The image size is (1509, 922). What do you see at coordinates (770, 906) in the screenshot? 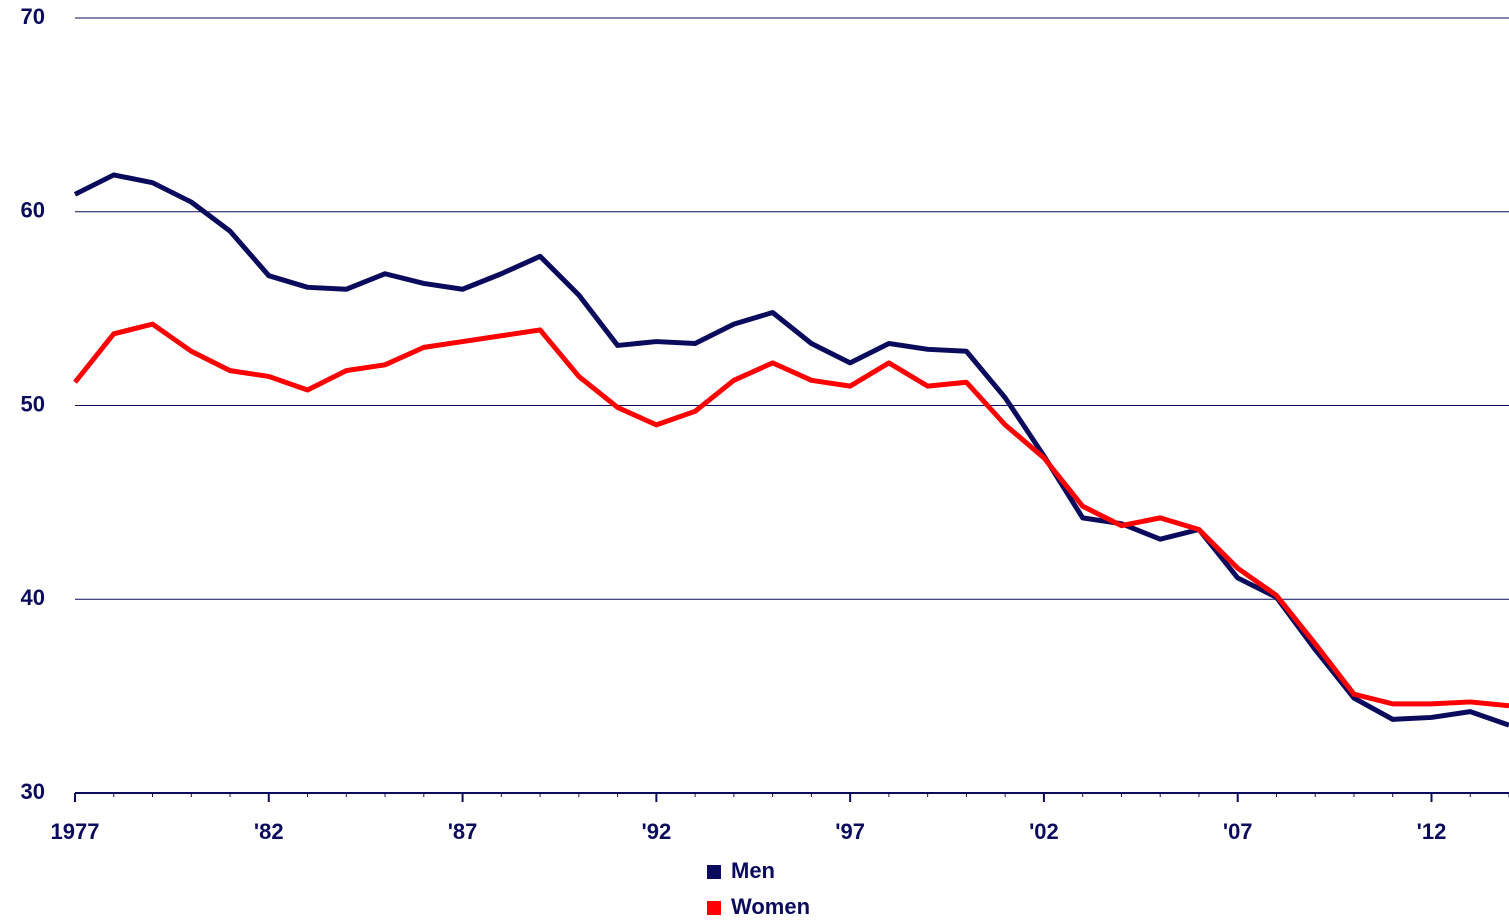
I see `legend-label: Women` at bounding box center [770, 906].